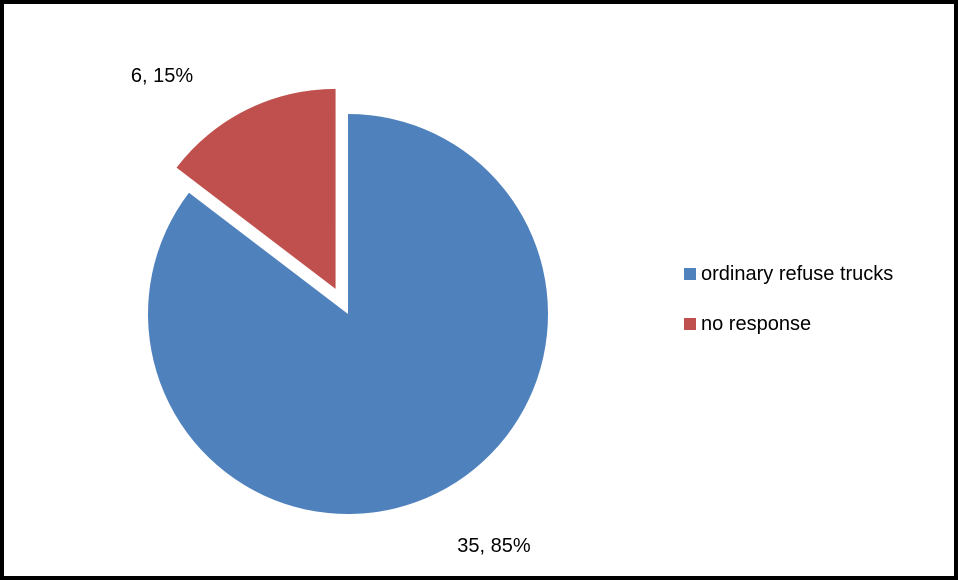  I want to click on legend-item-no-response: no response, so click(788, 324).